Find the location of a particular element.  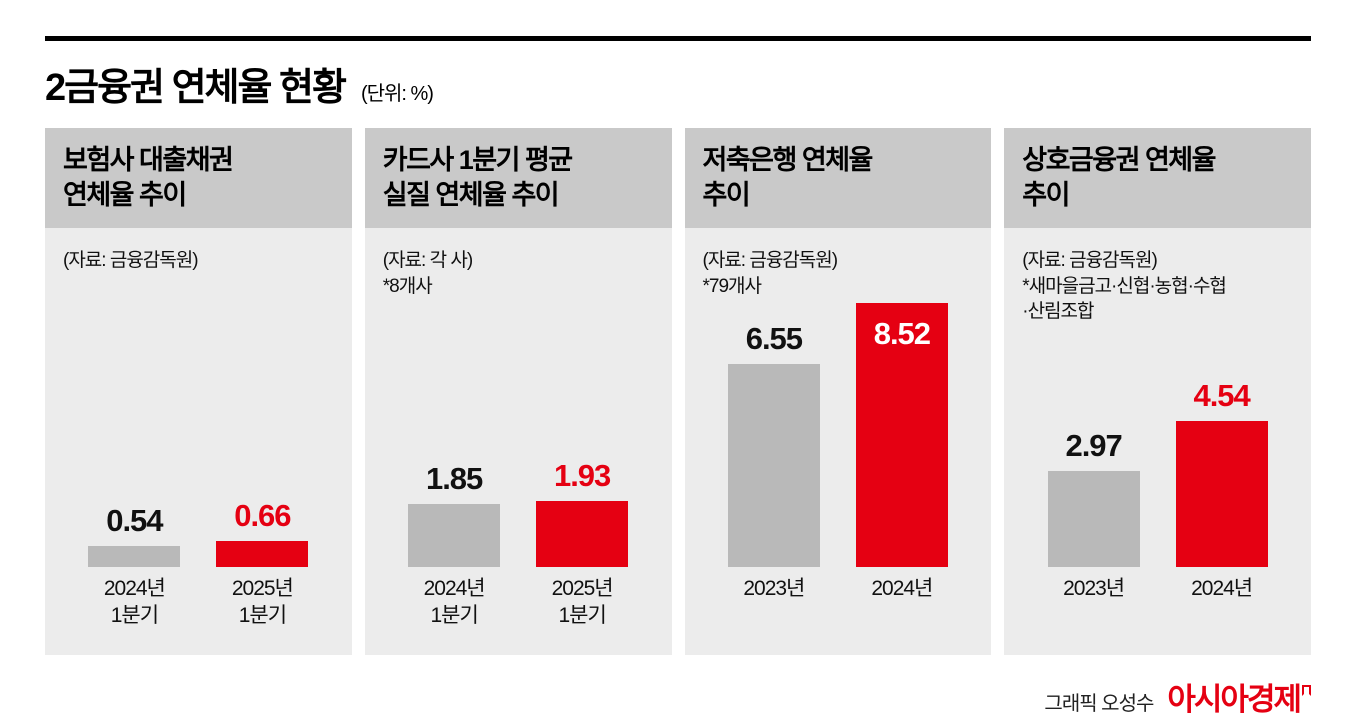

bar-value-curr: 0.66 is located at coordinates (262, 515).